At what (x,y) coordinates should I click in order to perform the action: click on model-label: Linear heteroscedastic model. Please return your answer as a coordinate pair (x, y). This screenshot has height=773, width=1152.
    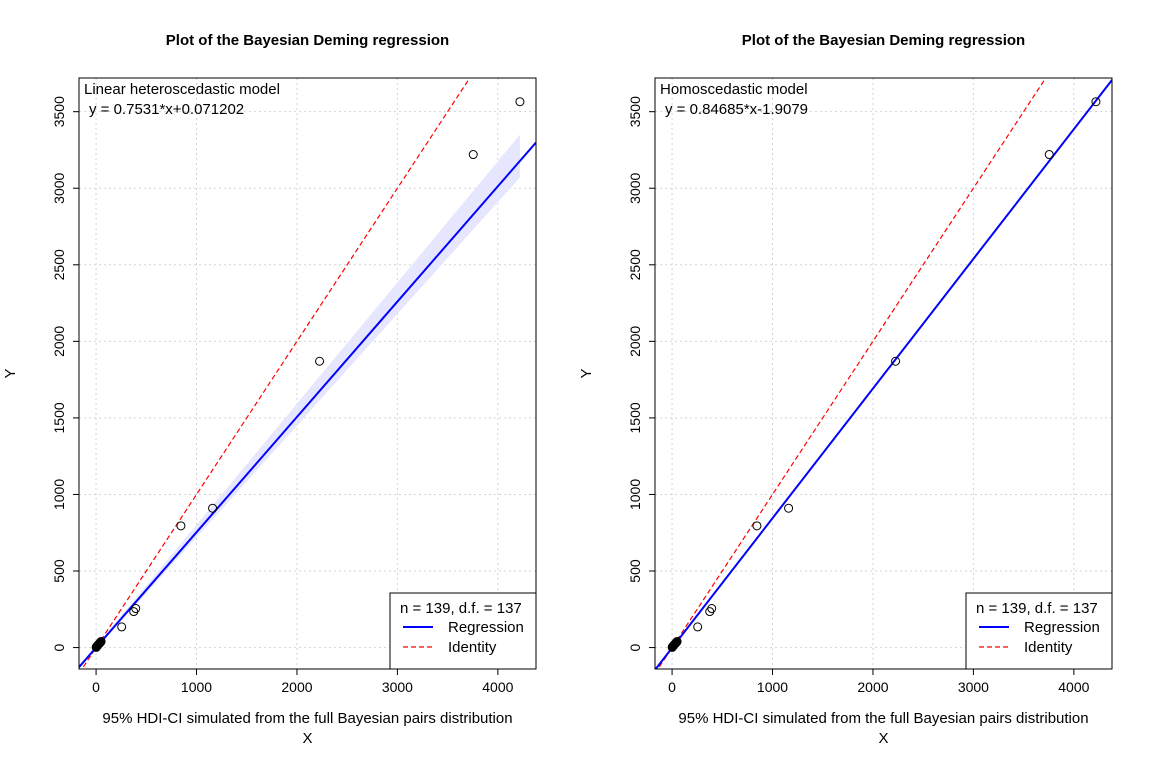
    Looking at the image, I should click on (182, 89).